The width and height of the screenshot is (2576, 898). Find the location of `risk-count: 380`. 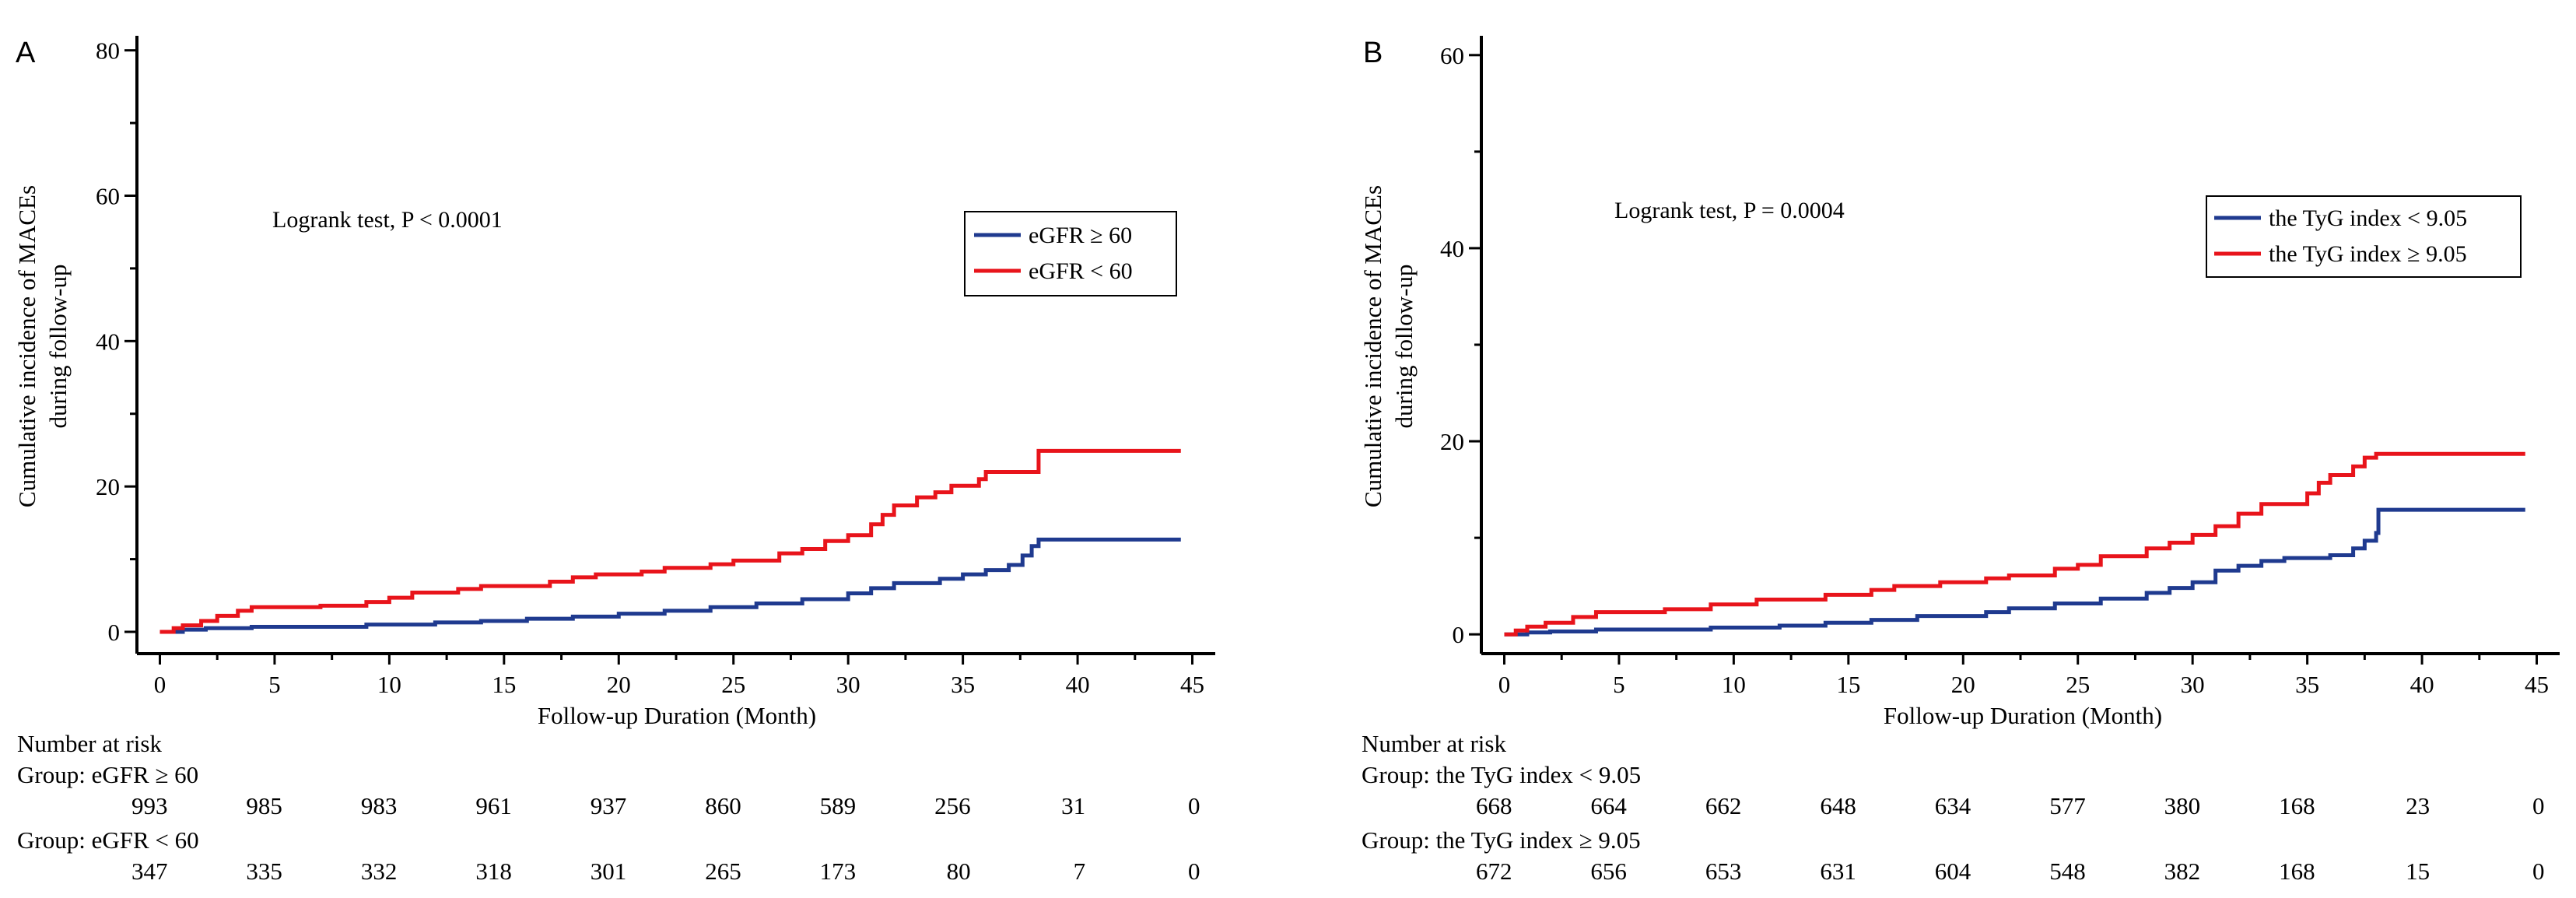

risk-count: 380 is located at coordinates (2182, 805).